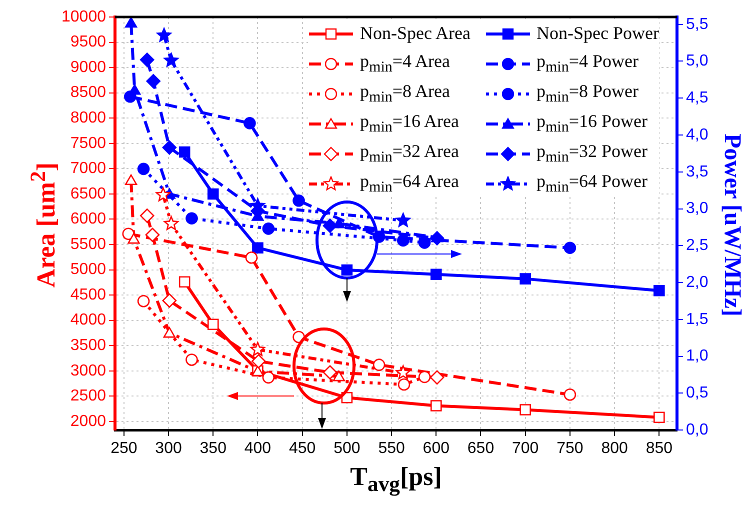 Image resolution: width=751 pixels, height=520 pixels. I want to click on x-axis-title: T$_{avg}$[ps], so click(396, 480).